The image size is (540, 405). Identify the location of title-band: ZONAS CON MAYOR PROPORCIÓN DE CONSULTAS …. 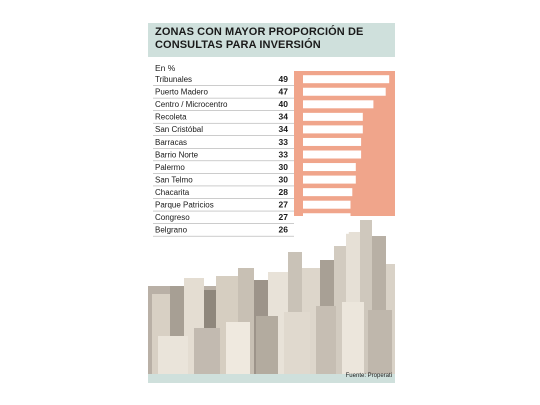
(271, 40).